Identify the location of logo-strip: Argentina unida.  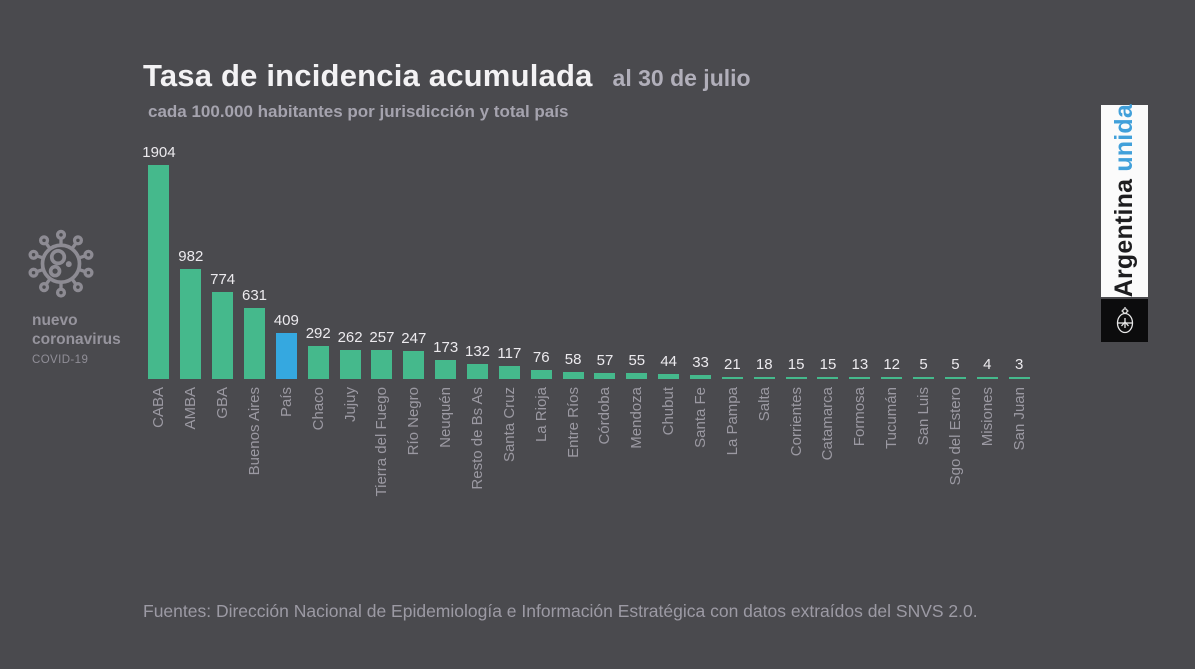
(1124, 201).